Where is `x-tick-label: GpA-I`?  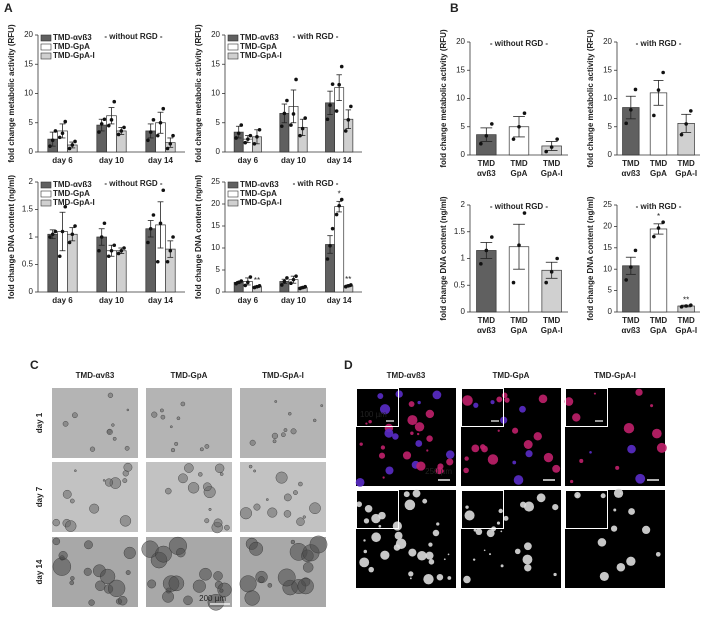
x-tick-label: GpA-I is located at coordinates (686, 330).